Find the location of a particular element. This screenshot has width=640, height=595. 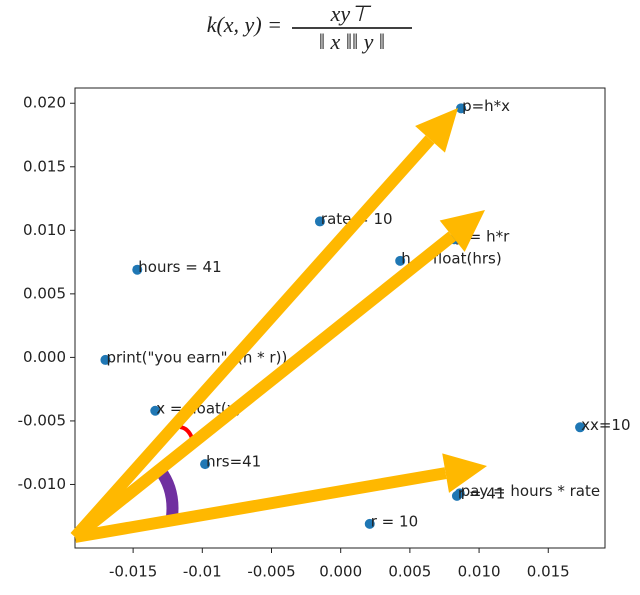

y-tick-label: 0.010 is located at coordinates (44, 230).